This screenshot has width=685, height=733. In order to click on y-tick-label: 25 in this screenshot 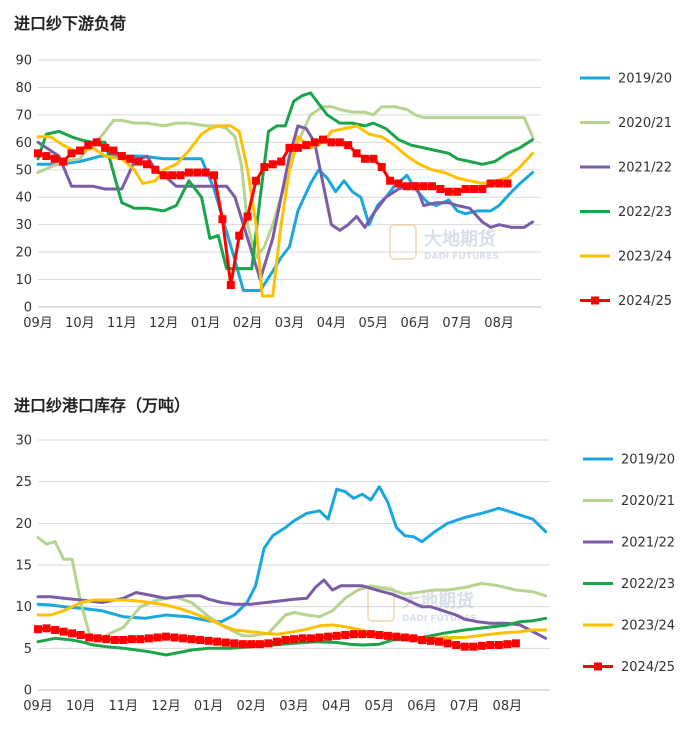, I will do `click(23, 482)`.